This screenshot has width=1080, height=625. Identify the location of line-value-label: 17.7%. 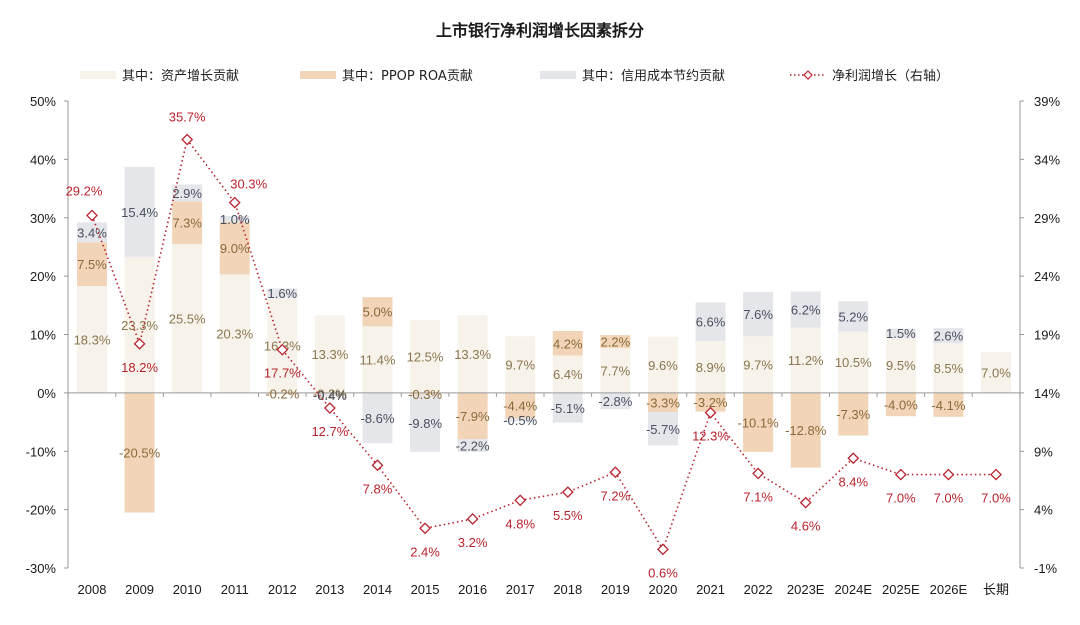
(282, 373).